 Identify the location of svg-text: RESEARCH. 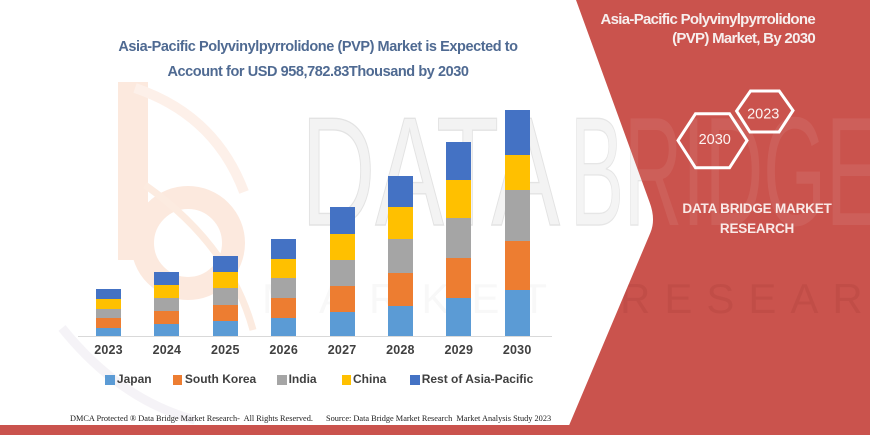
(745, 298).